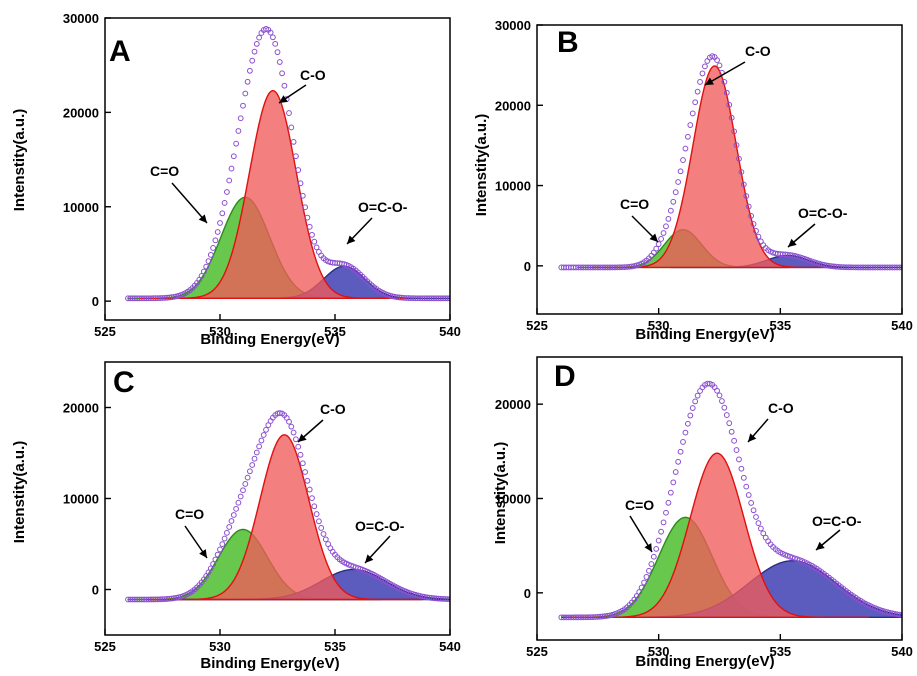 This screenshot has width=917, height=676. I want to click on annotation-label: C=O, so click(189, 514).